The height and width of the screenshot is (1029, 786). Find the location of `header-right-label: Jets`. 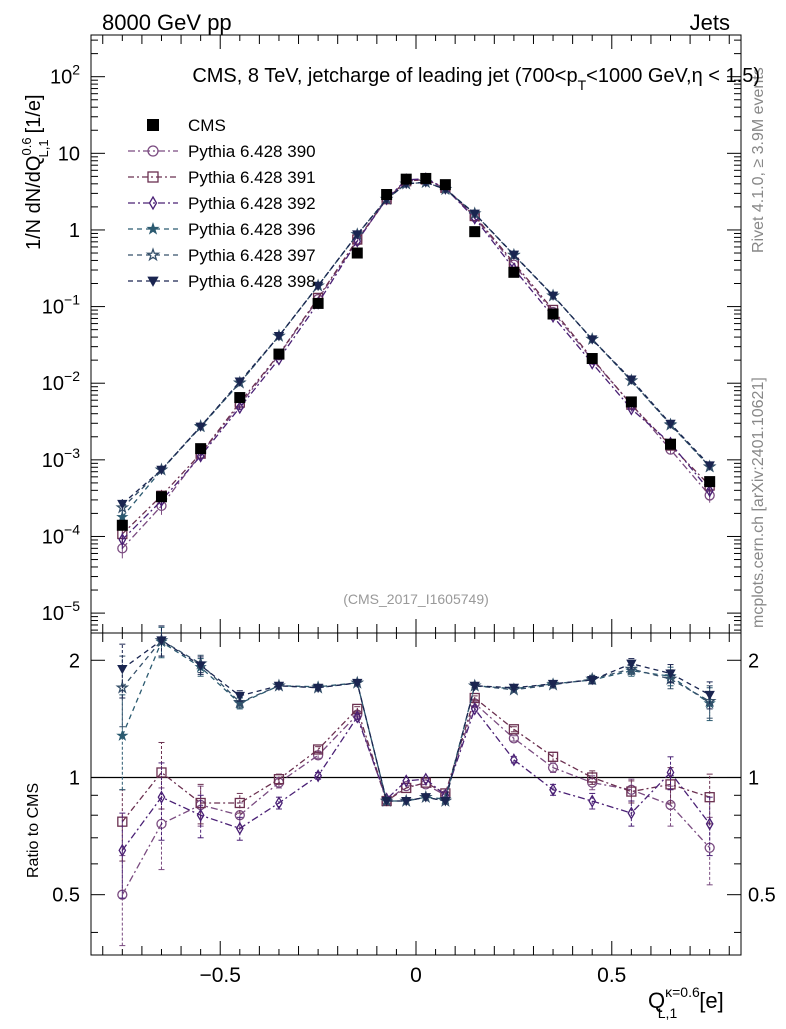

header-right-label: Jets is located at coordinates (710, 22).